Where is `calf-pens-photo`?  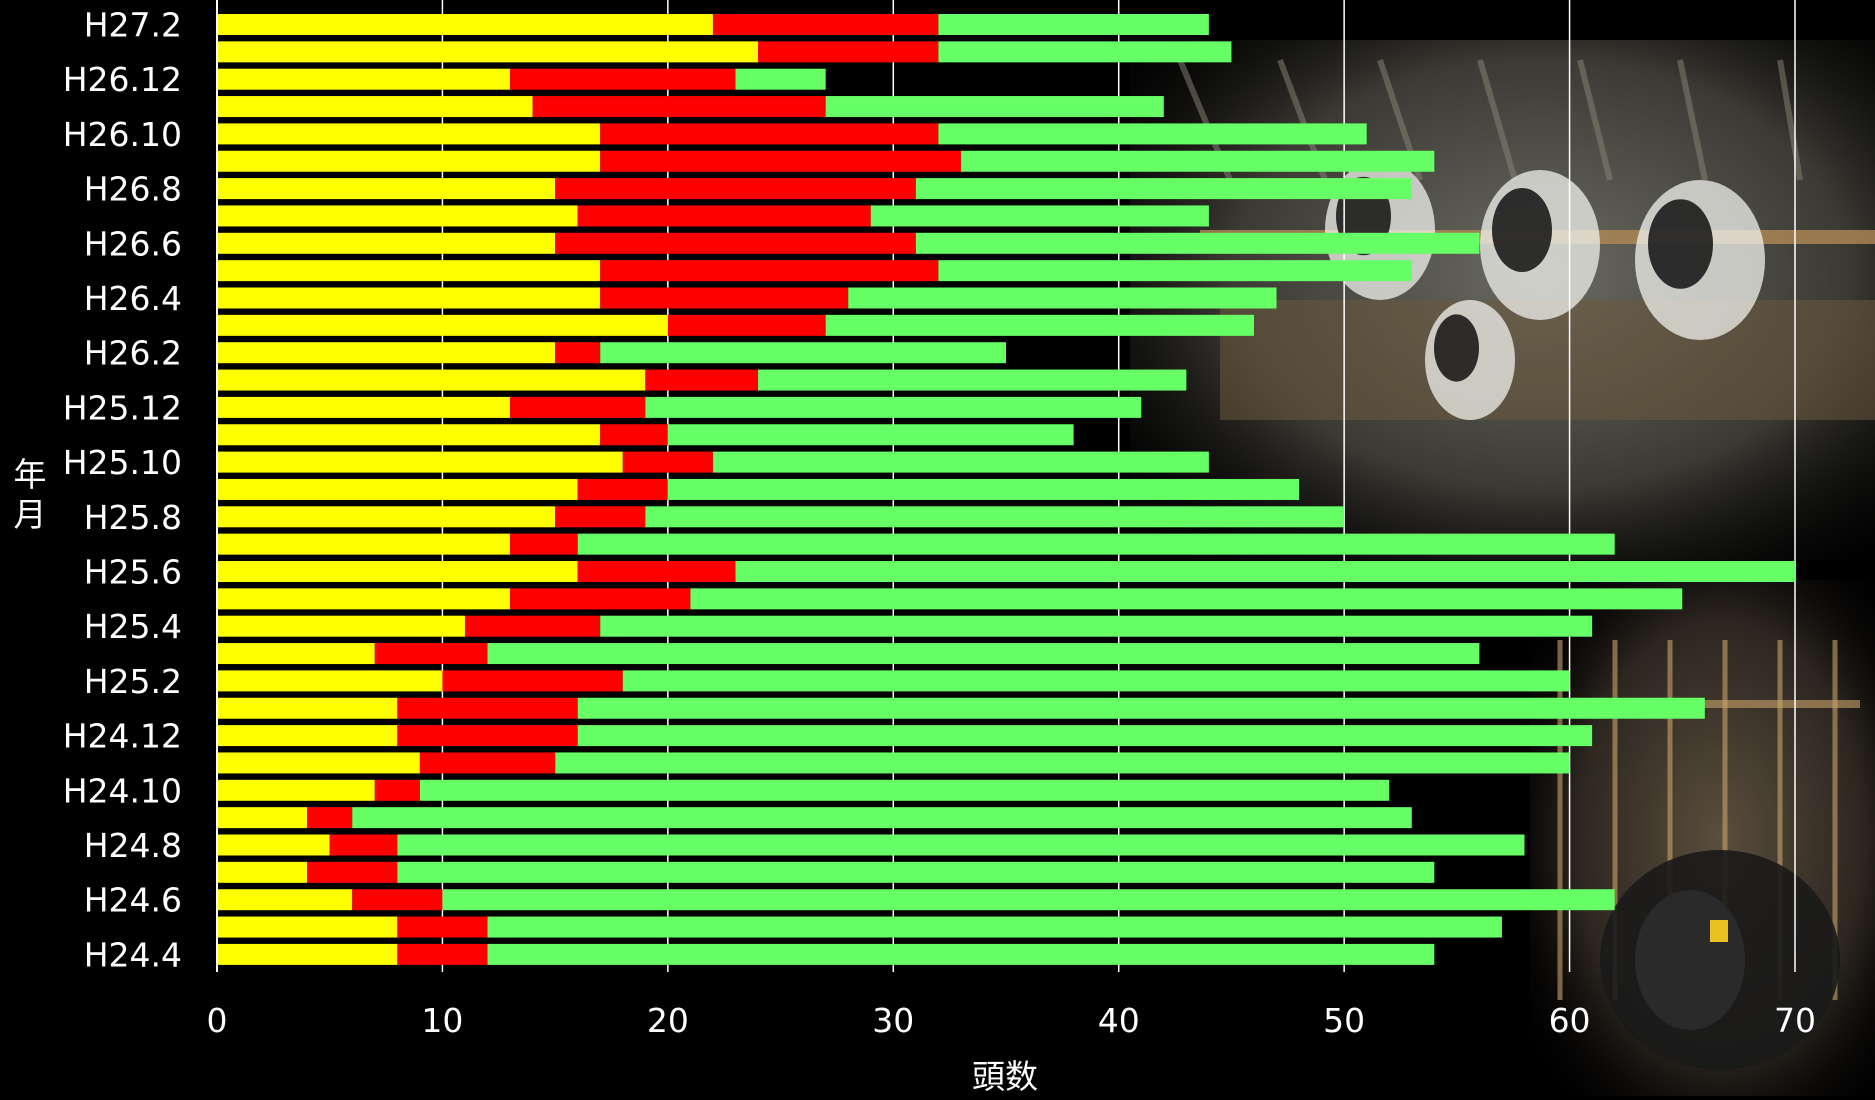
calf-pens-photo is located at coordinates (1702, 838).